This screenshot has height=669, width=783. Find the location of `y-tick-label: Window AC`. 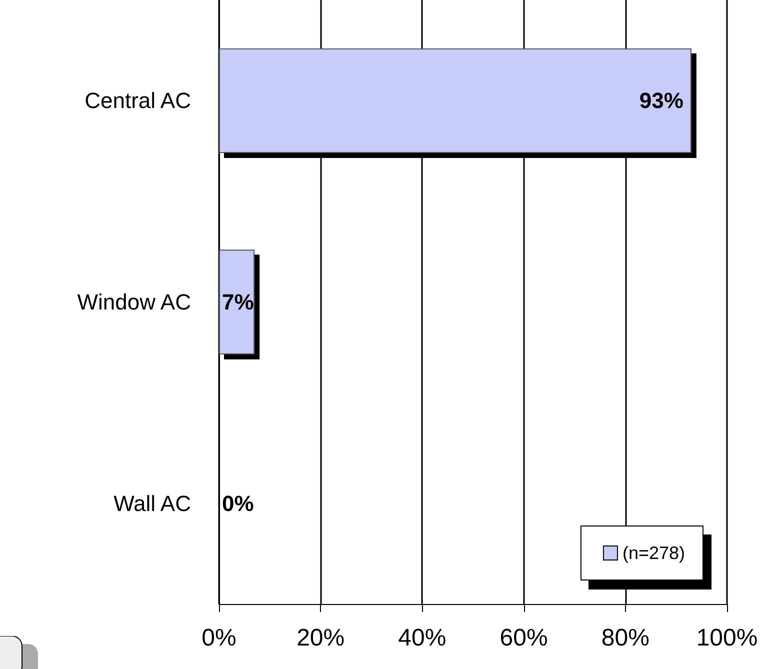

y-tick-label: Window AC is located at coordinates (134, 302).